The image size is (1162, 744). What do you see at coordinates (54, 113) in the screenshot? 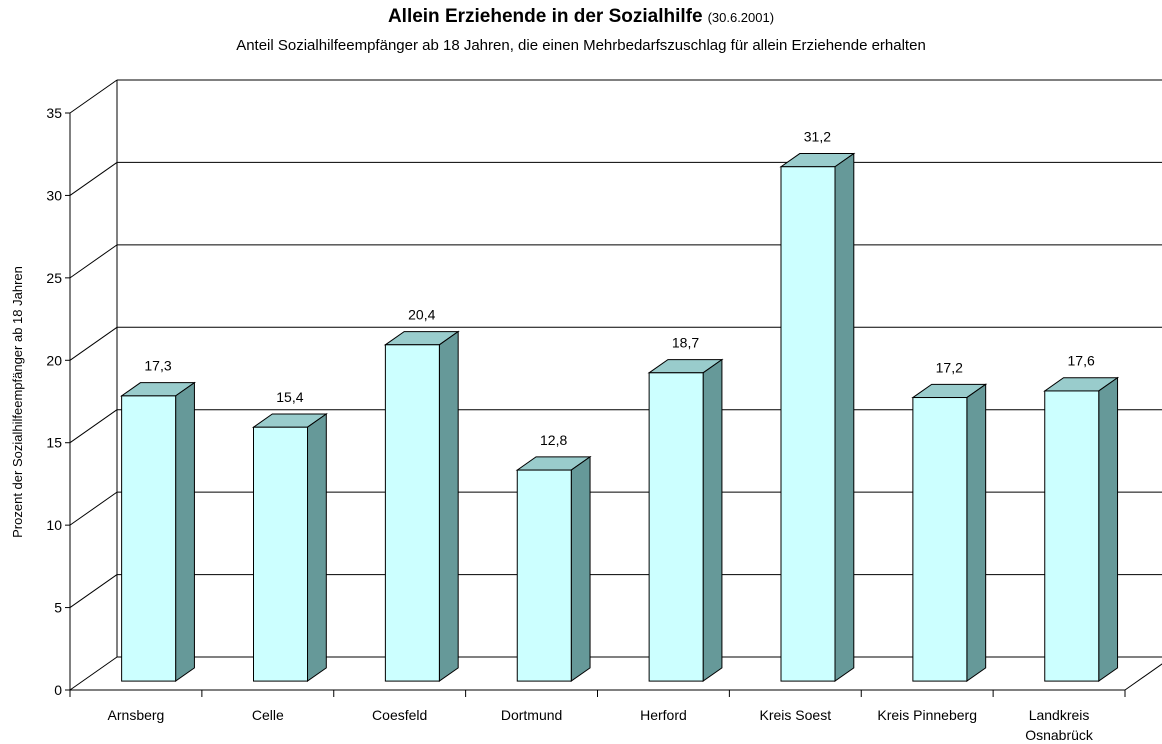
I see `y-tick-label: 35` at bounding box center [54, 113].